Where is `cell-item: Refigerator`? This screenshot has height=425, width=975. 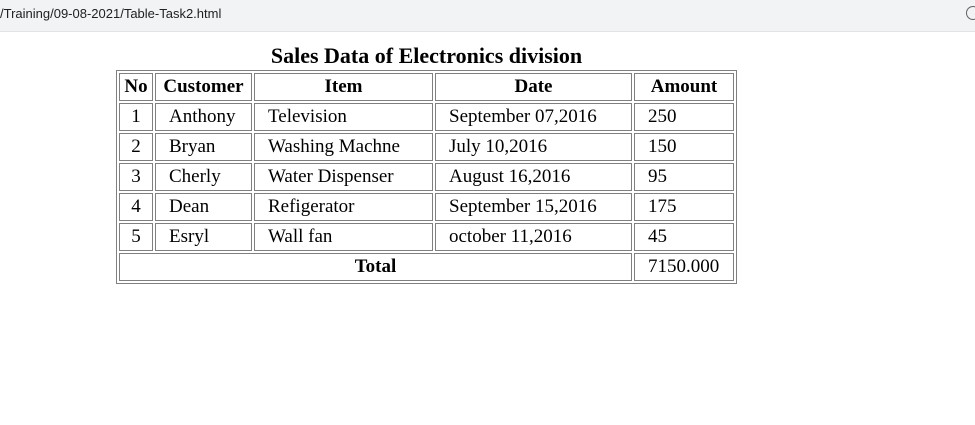 cell-item: Refigerator is located at coordinates (343, 207).